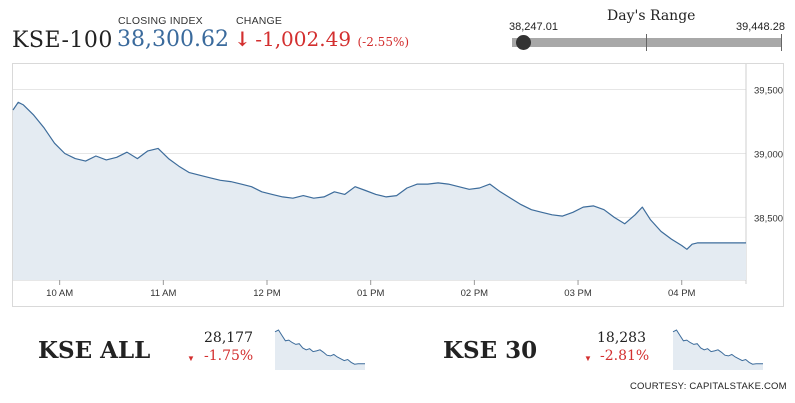 This screenshot has height=403, width=795. I want to click on kse-30-sparkline, so click(717, 349).